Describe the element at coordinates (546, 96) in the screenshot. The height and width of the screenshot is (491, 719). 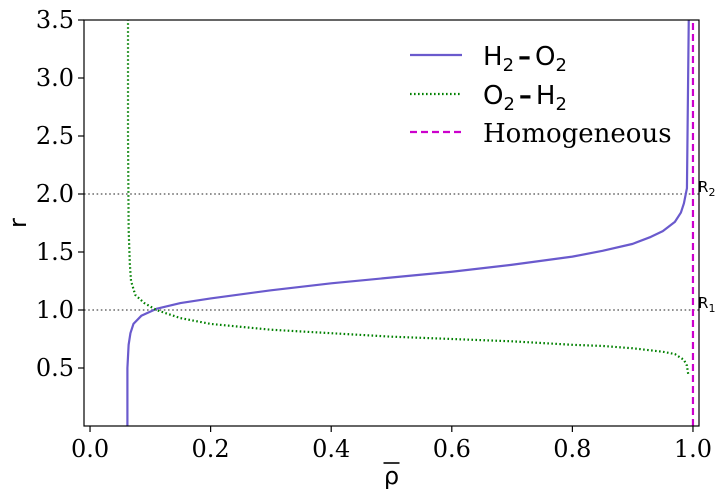
I see `legend-species-b: H` at that location.